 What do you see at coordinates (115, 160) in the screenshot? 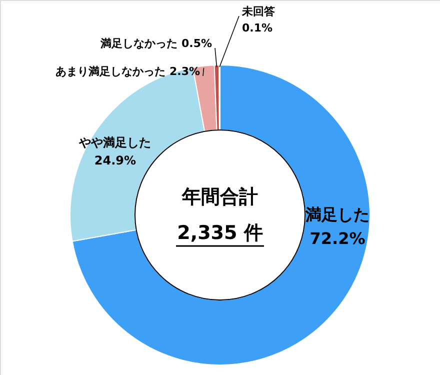
I see `data-label: 24.9%` at bounding box center [115, 160].